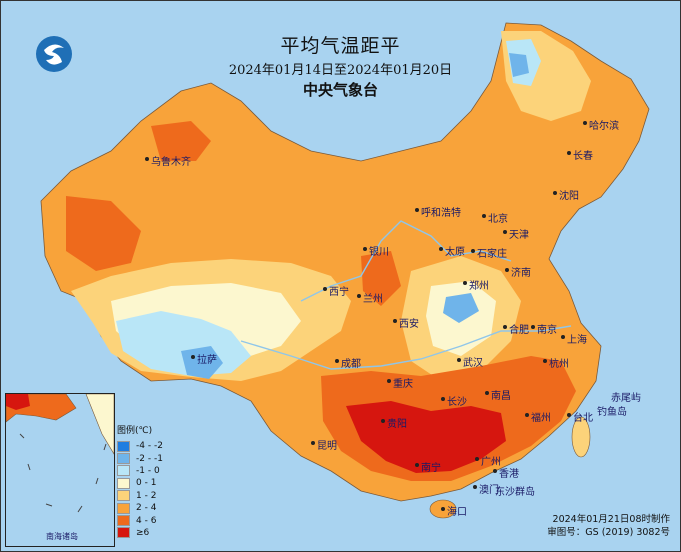  What do you see at coordinates (340, 46) in the screenshot?
I see `map-title: 平均气温距平` at bounding box center [340, 46].